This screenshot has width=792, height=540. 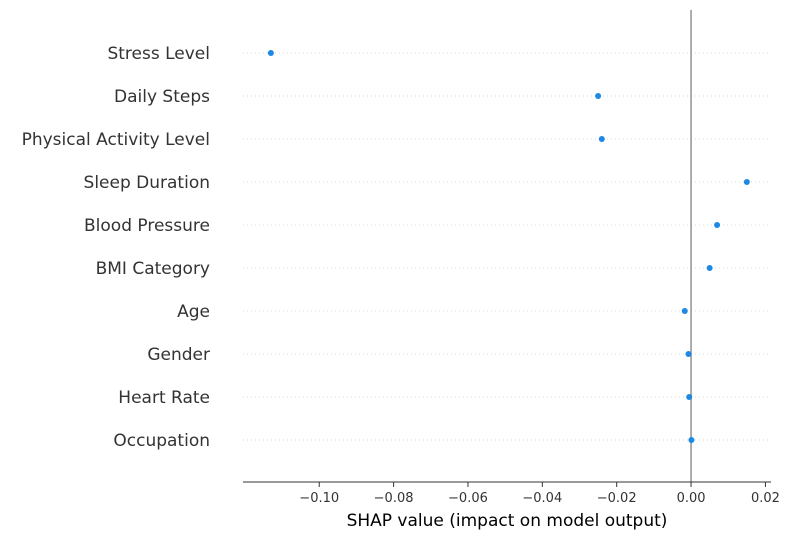 What do you see at coordinates (617, 498) in the screenshot?
I see `x-tick-label: −0.02` at bounding box center [617, 498].